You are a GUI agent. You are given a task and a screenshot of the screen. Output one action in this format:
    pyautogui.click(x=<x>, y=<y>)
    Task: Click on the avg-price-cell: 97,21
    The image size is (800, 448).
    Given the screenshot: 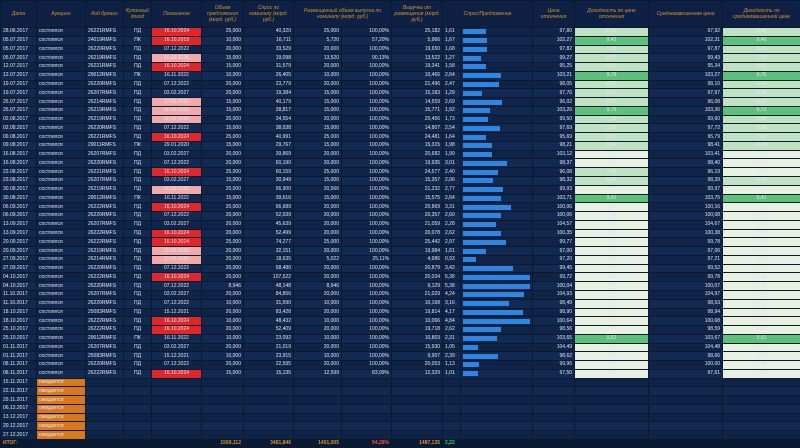 What is the action you would take?
    pyautogui.click(x=686, y=259)
    